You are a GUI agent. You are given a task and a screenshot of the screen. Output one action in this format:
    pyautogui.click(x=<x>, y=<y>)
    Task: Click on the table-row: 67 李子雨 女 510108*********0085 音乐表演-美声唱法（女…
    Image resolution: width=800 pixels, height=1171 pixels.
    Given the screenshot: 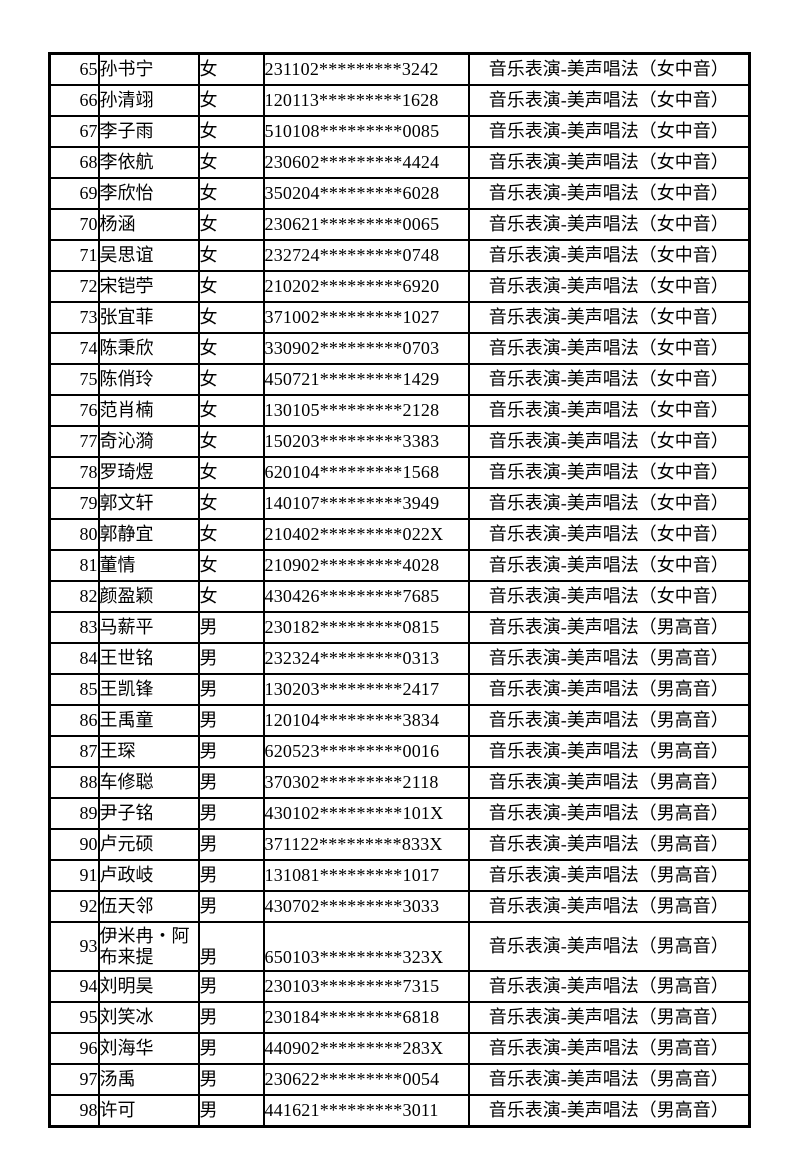 What is the action you would take?
    pyautogui.click(x=399, y=131)
    